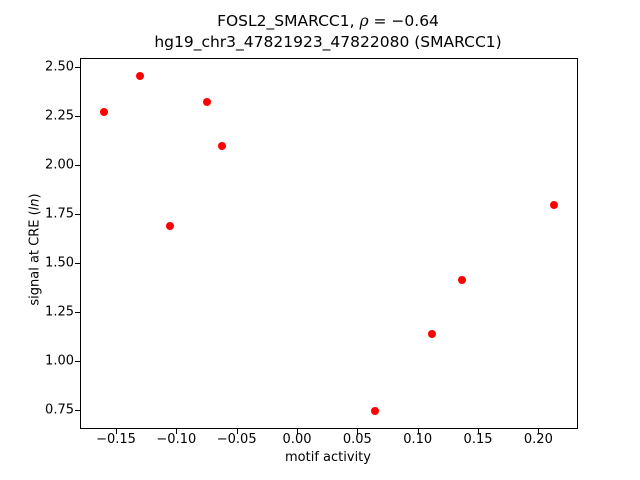 The image size is (640, 480). Describe the element at coordinates (59, 165) in the screenshot. I see `y-tick-label: 2.00` at that location.